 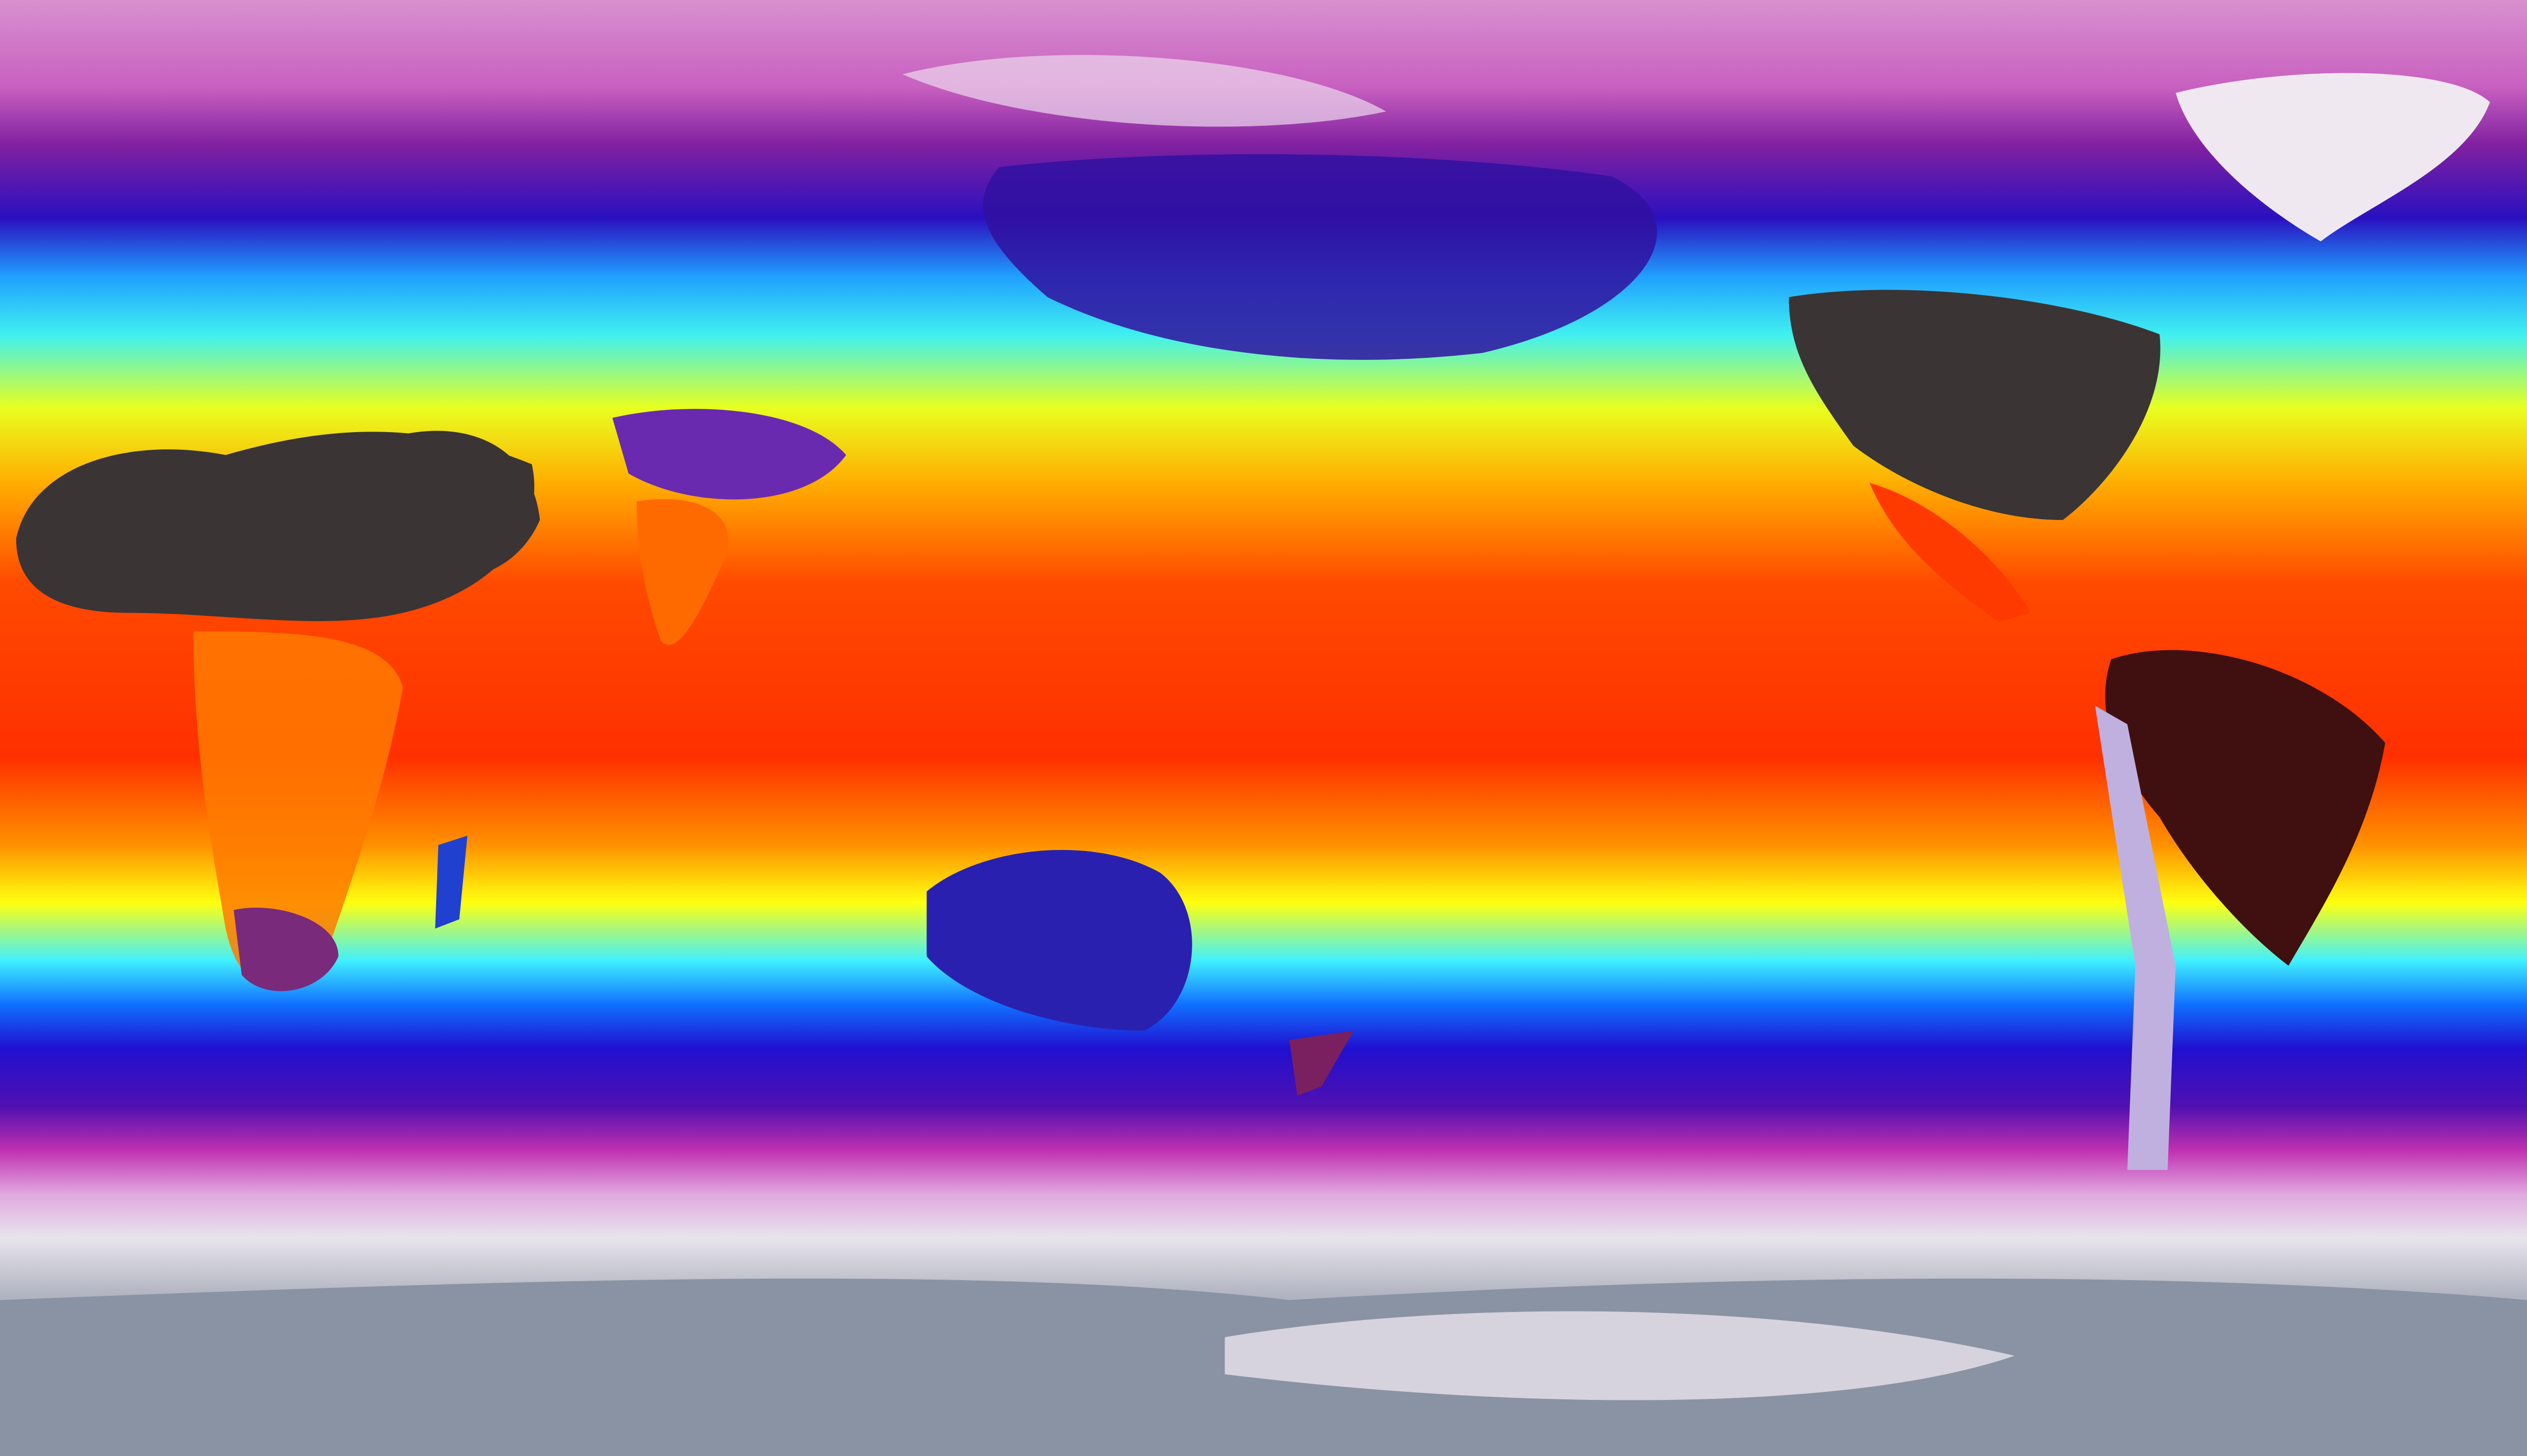 I want to click on india, so click(x=682, y=572).